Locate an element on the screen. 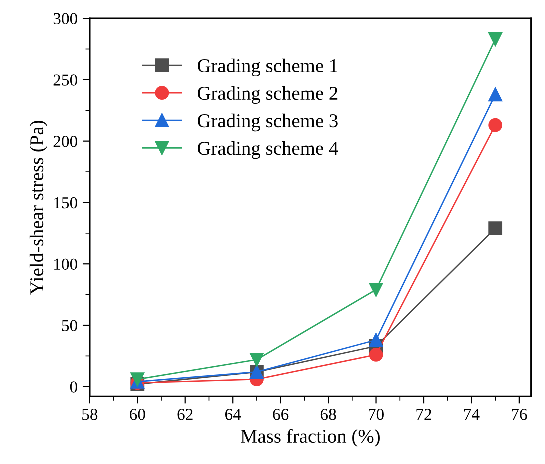 The image size is (545, 464). y-tick-label: 250 is located at coordinates (66, 80).